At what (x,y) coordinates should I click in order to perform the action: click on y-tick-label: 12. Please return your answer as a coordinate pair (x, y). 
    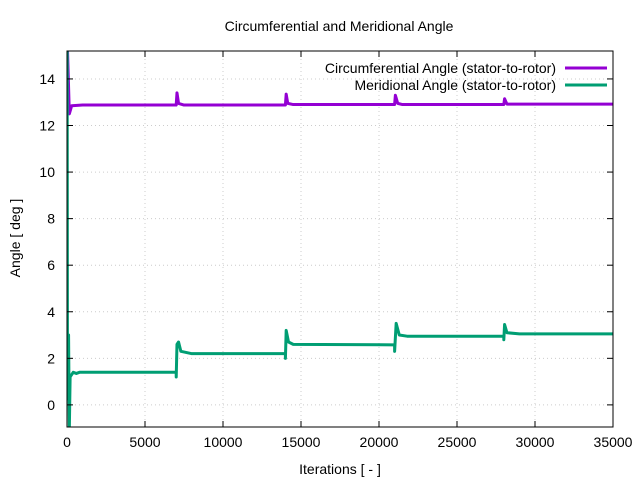
    Looking at the image, I should click on (47, 126).